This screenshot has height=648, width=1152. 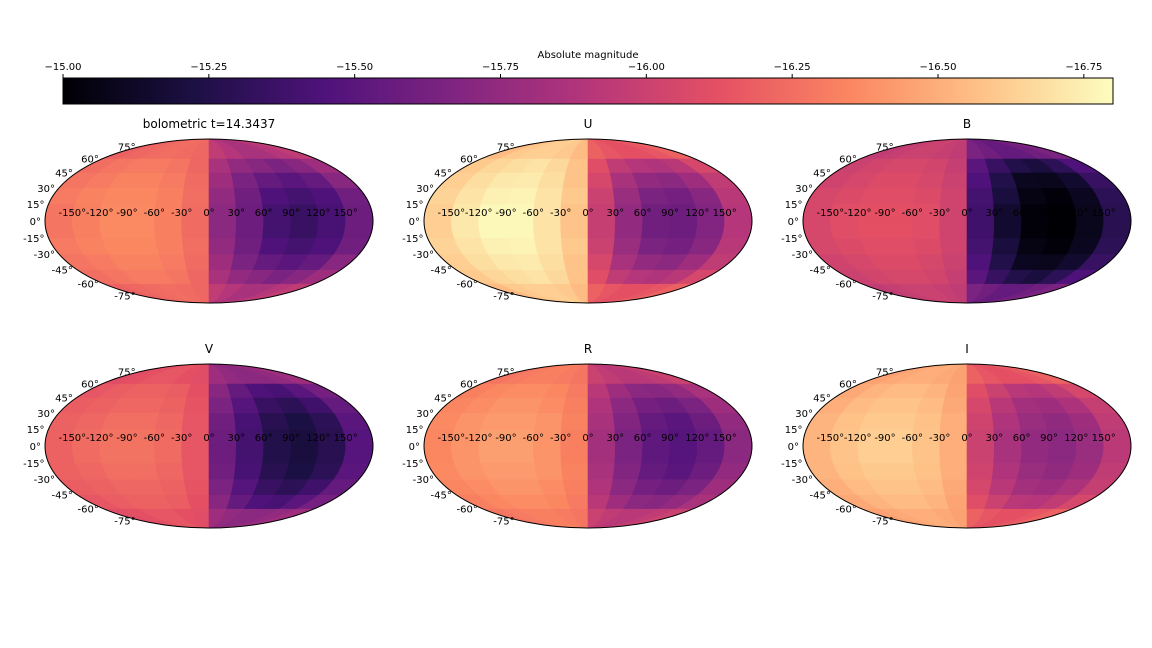 I want to click on lat-tick-label: 60°, so click(x=469, y=159).